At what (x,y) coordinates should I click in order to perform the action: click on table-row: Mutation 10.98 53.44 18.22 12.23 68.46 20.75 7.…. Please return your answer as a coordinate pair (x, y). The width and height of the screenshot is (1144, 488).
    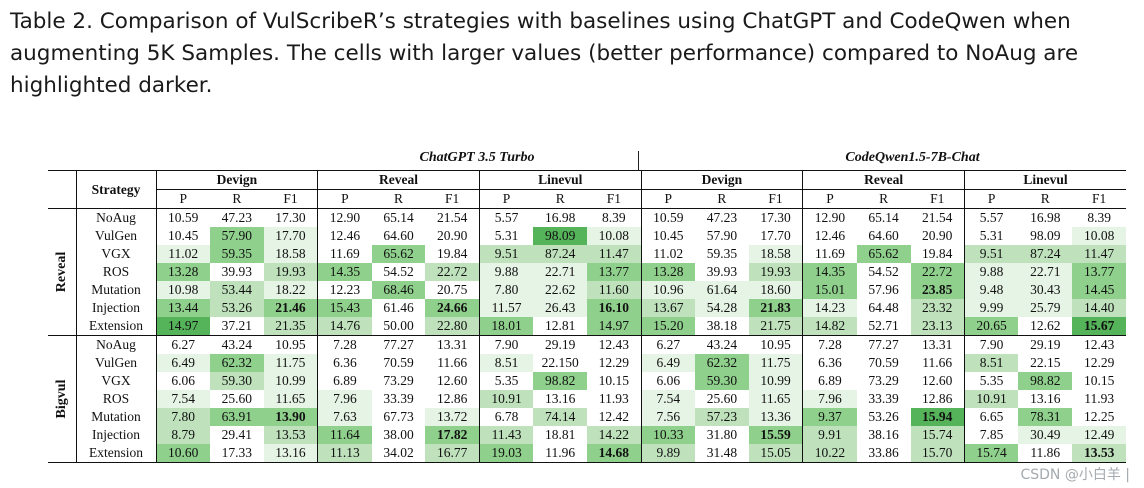
    Looking at the image, I should click on (587, 290).